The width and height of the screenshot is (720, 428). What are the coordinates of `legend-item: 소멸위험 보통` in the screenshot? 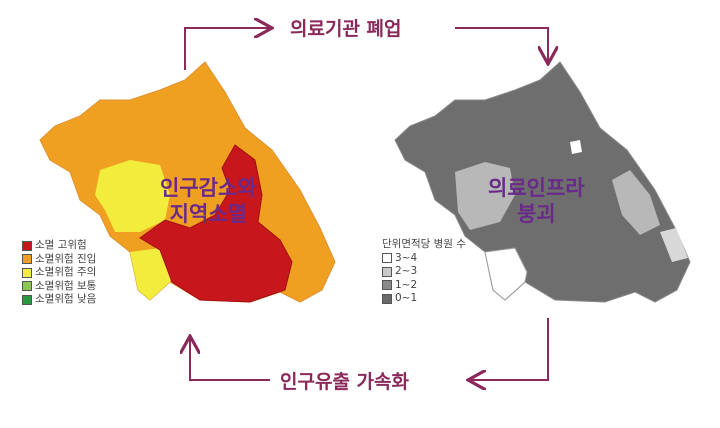 It's located at (59, 287).